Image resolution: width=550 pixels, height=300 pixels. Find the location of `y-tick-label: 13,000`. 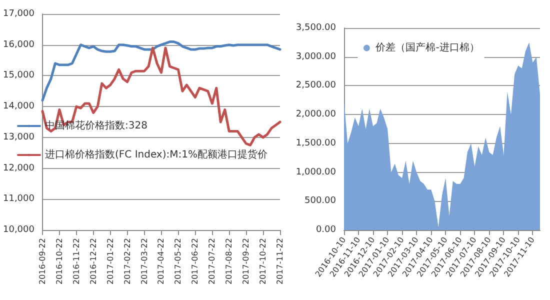

y-tick-label: 13,000 is located at coordinates (18, 137).